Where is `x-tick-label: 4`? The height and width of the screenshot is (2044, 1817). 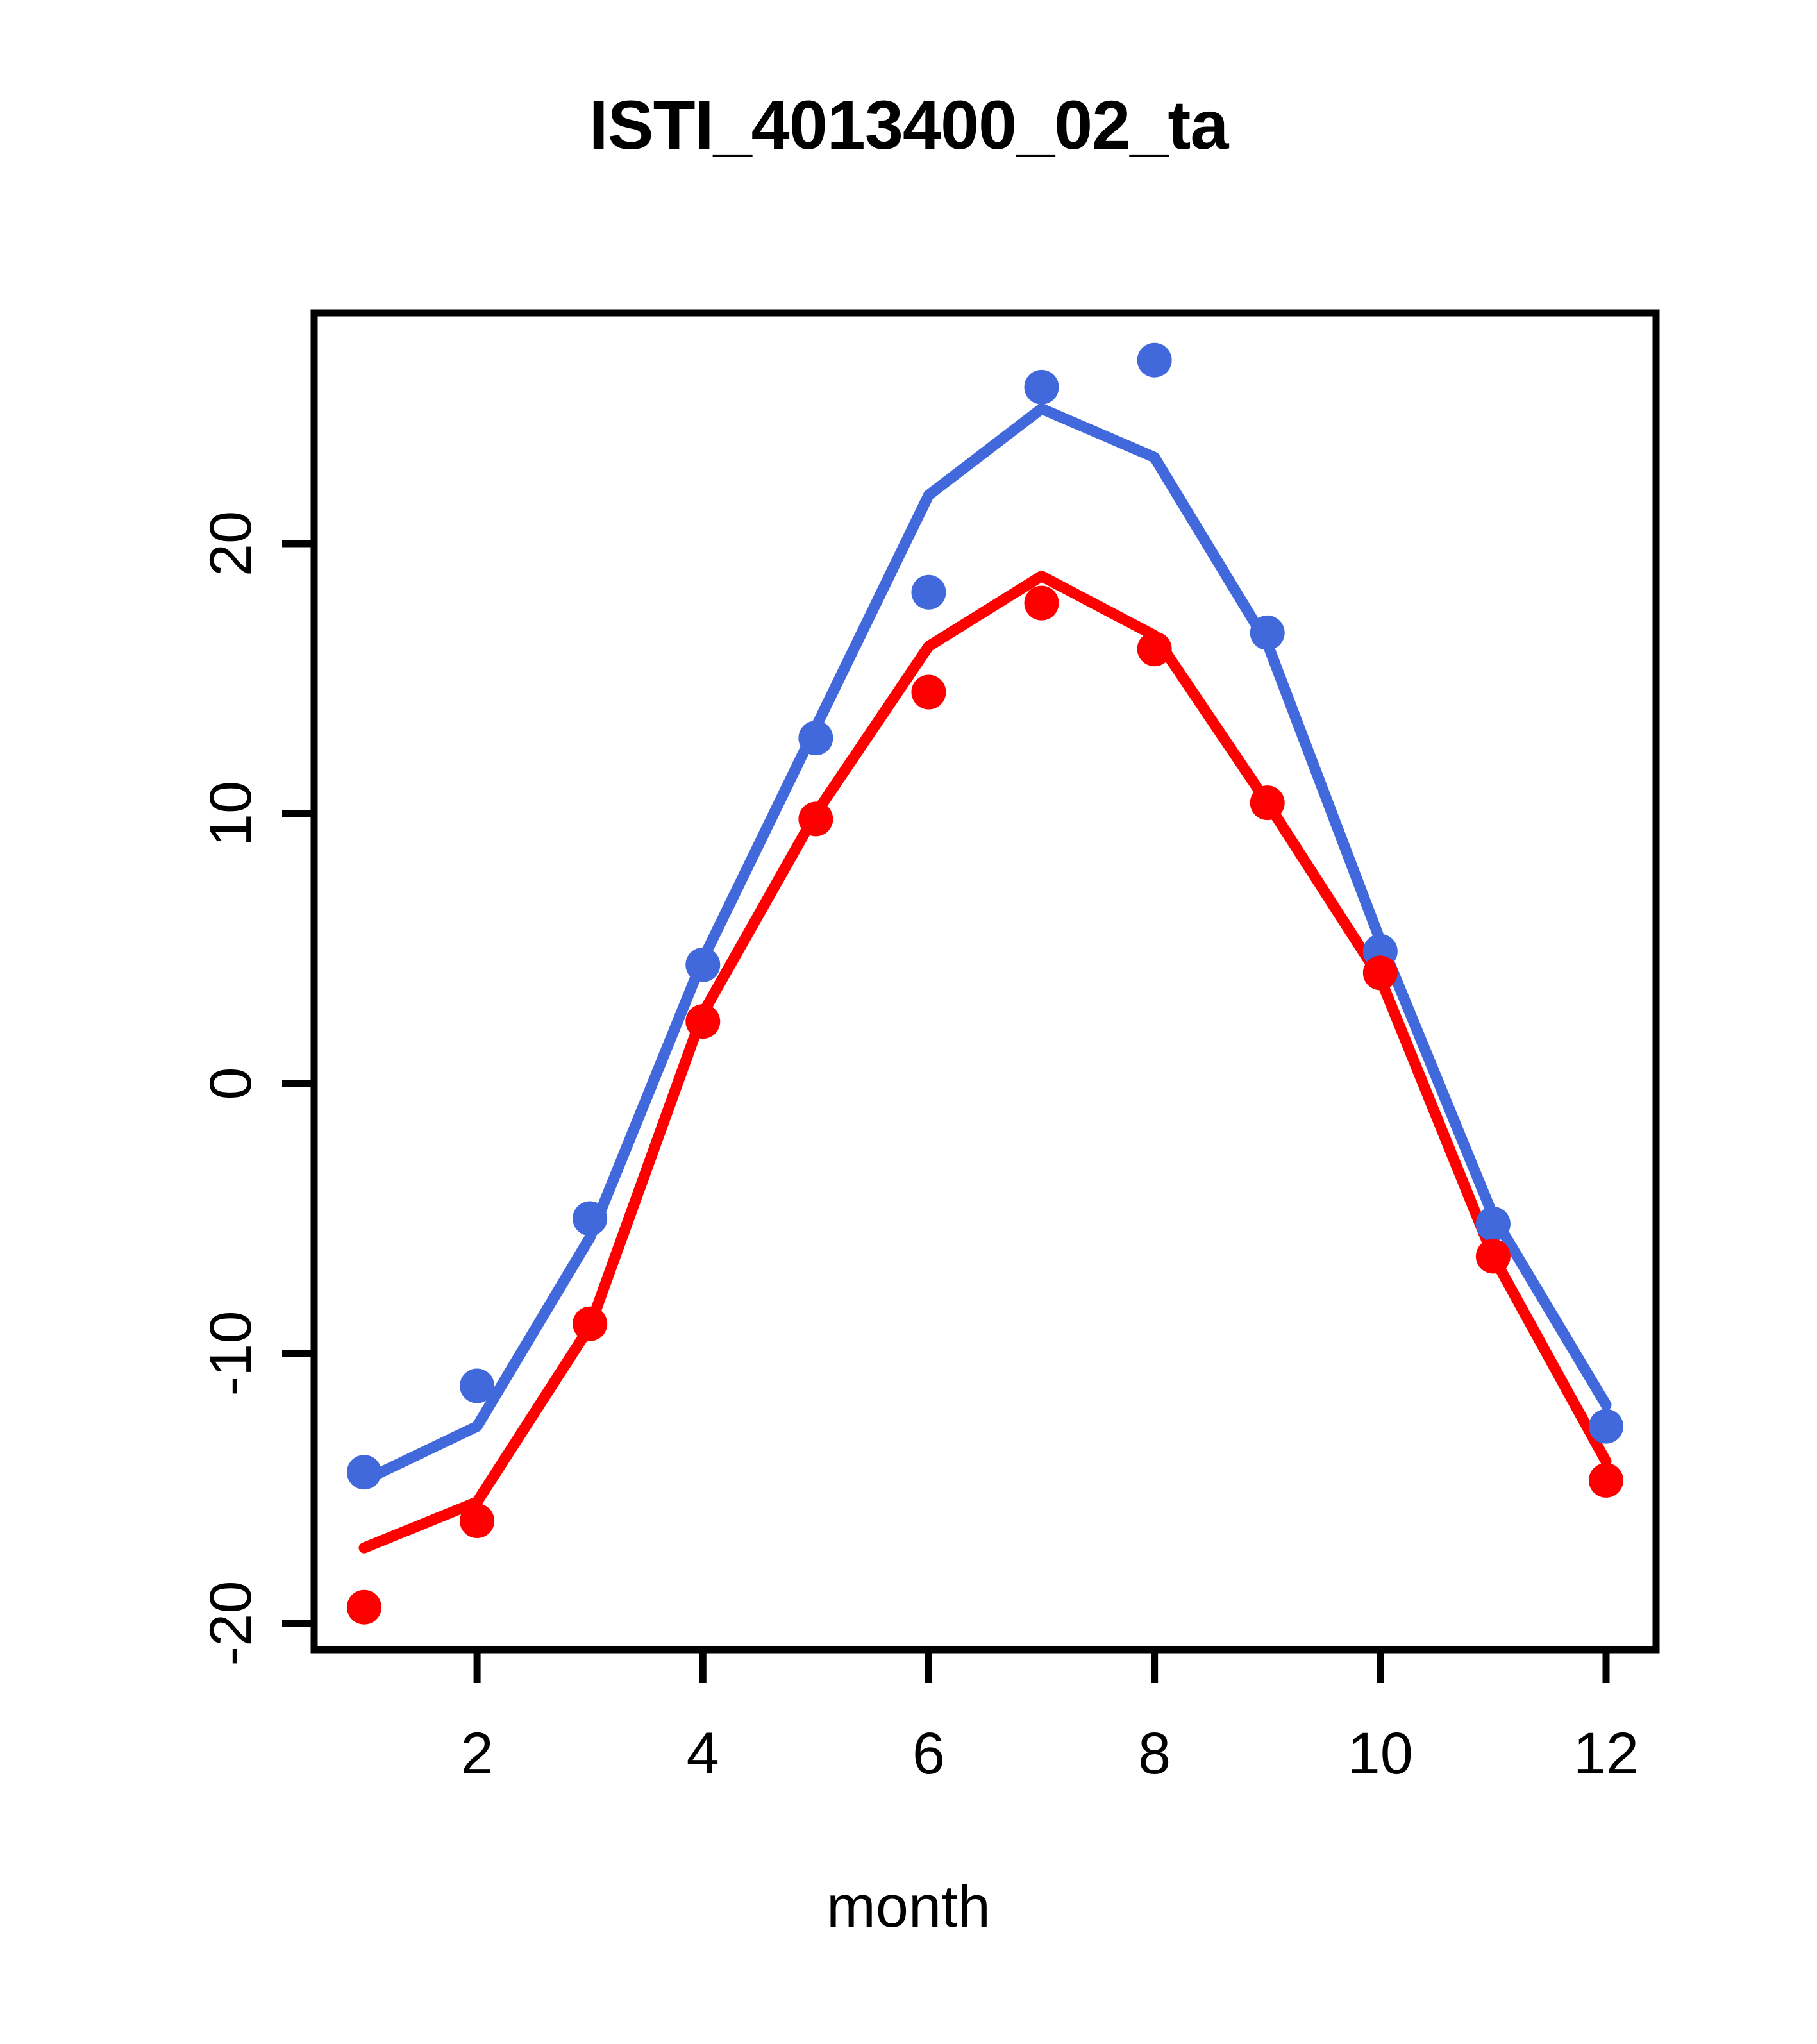 x-tick-label: 4 is located at coordinates (703, 1753).